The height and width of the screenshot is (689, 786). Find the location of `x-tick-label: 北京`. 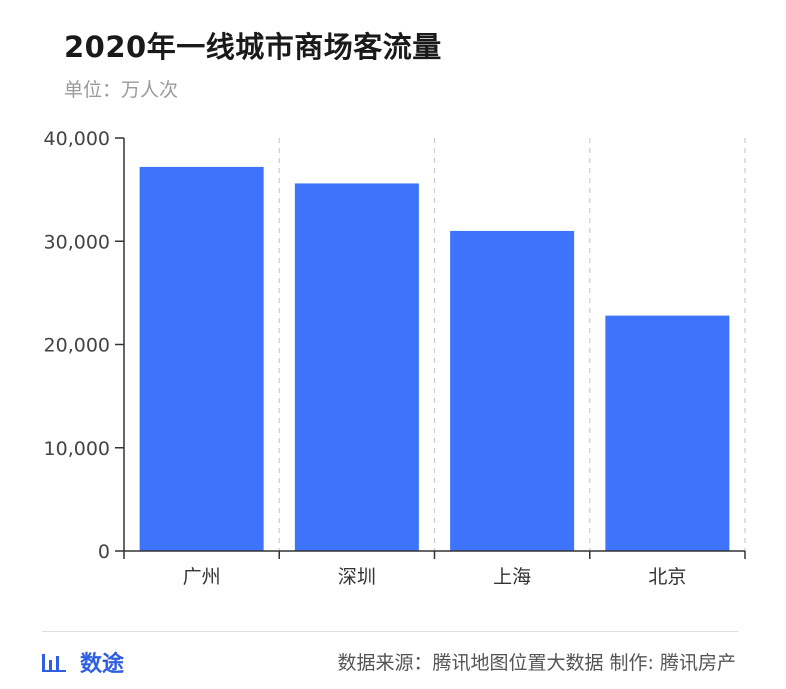

x-tick-label: 北京 is located at coordinates (667, 577).